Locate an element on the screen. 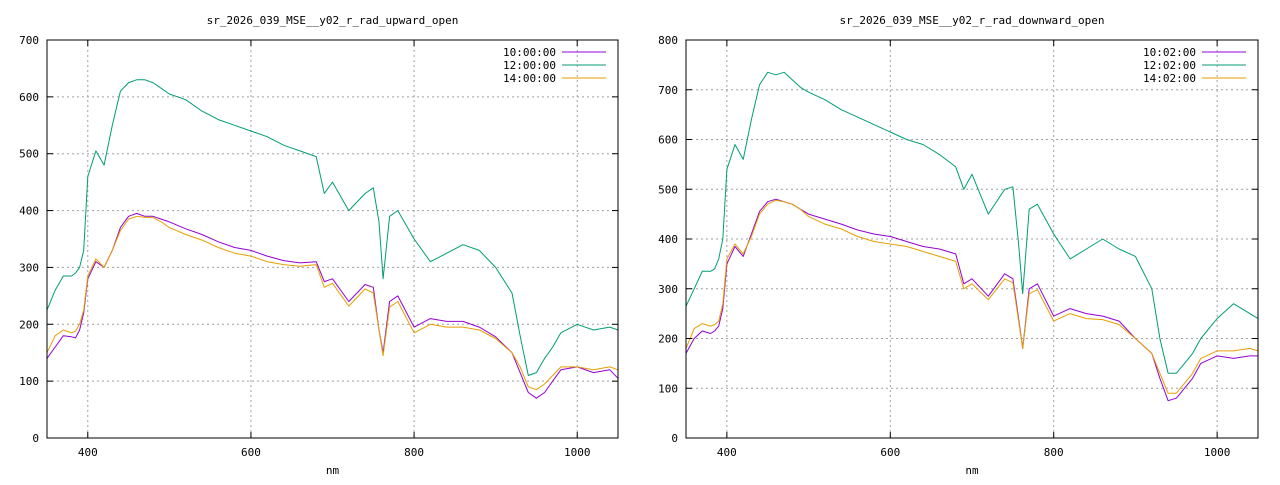 The width and height of the screenshot is (1280, 485). y-tick-label: 800 is located at coordinates (668, 40).